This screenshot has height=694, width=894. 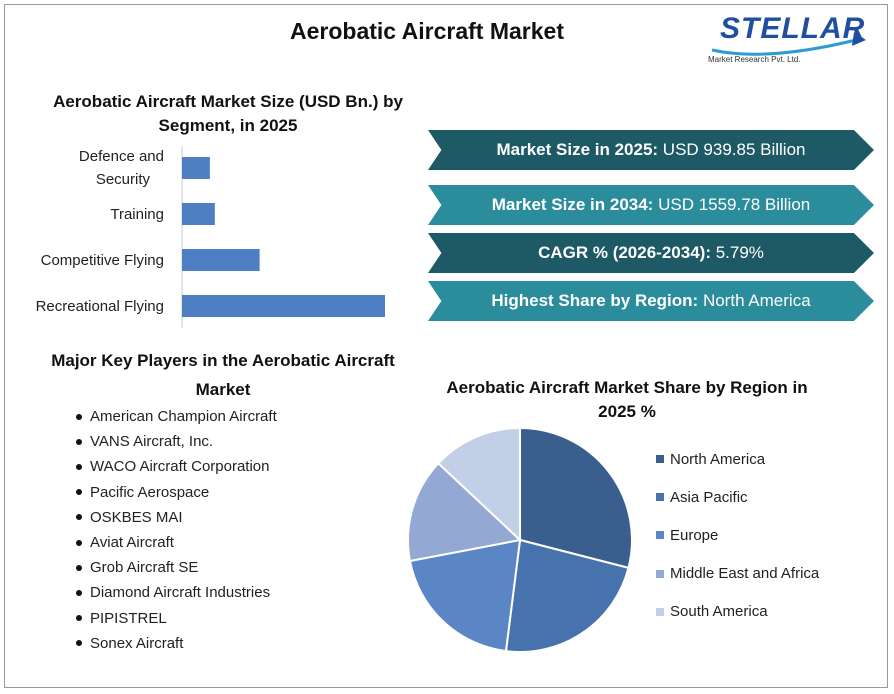 What do you see at coordinates (577, 149) in the screenshot?
I see `kpi-key: Market Size in 2025:` at bounding box center [577, 149].